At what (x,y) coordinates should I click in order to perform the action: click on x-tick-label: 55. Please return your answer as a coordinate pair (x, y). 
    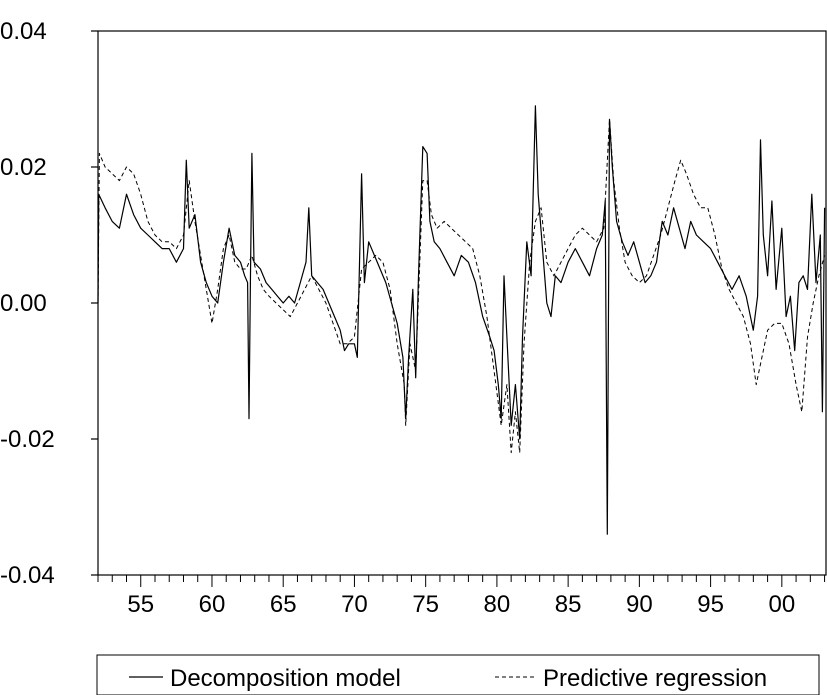
    Looking at the image, I should click on (140, 604).